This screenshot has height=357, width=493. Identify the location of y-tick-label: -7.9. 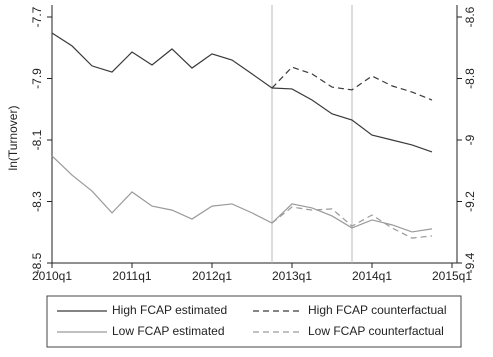
(37, 78).